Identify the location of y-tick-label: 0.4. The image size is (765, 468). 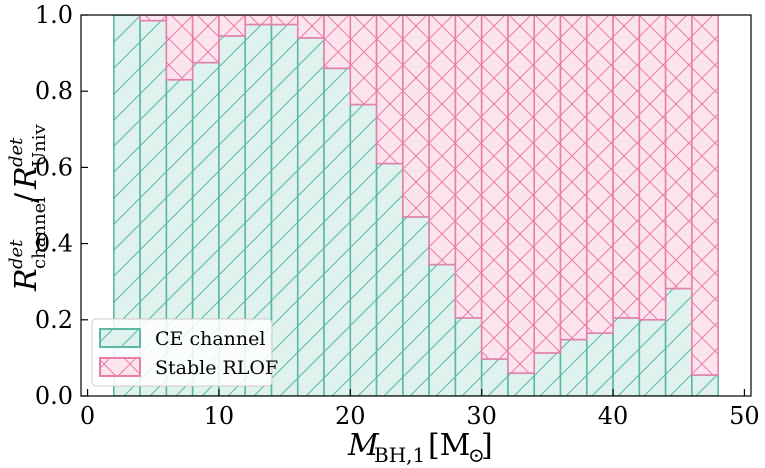
(54, 244).